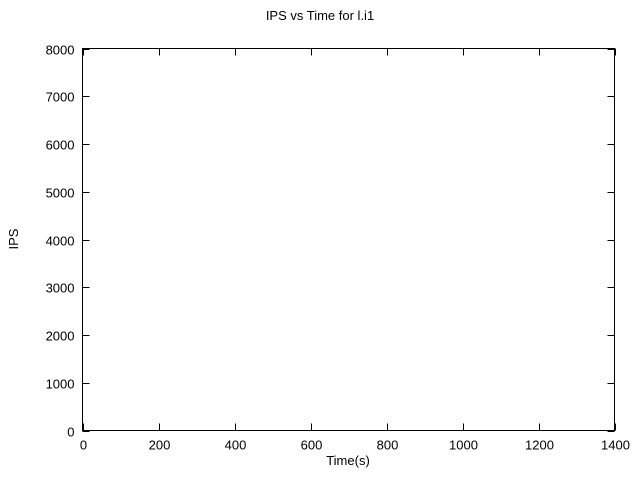 This screenshot has width=640, height=480. I want to click on y-tick-label: 4000, so click(60, 241).